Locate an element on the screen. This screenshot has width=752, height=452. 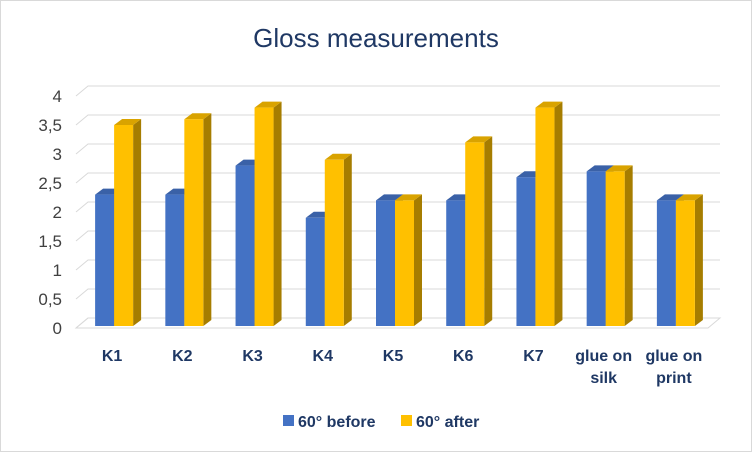
chart-title: Gloss measurements is located at coordinates (376, 38).